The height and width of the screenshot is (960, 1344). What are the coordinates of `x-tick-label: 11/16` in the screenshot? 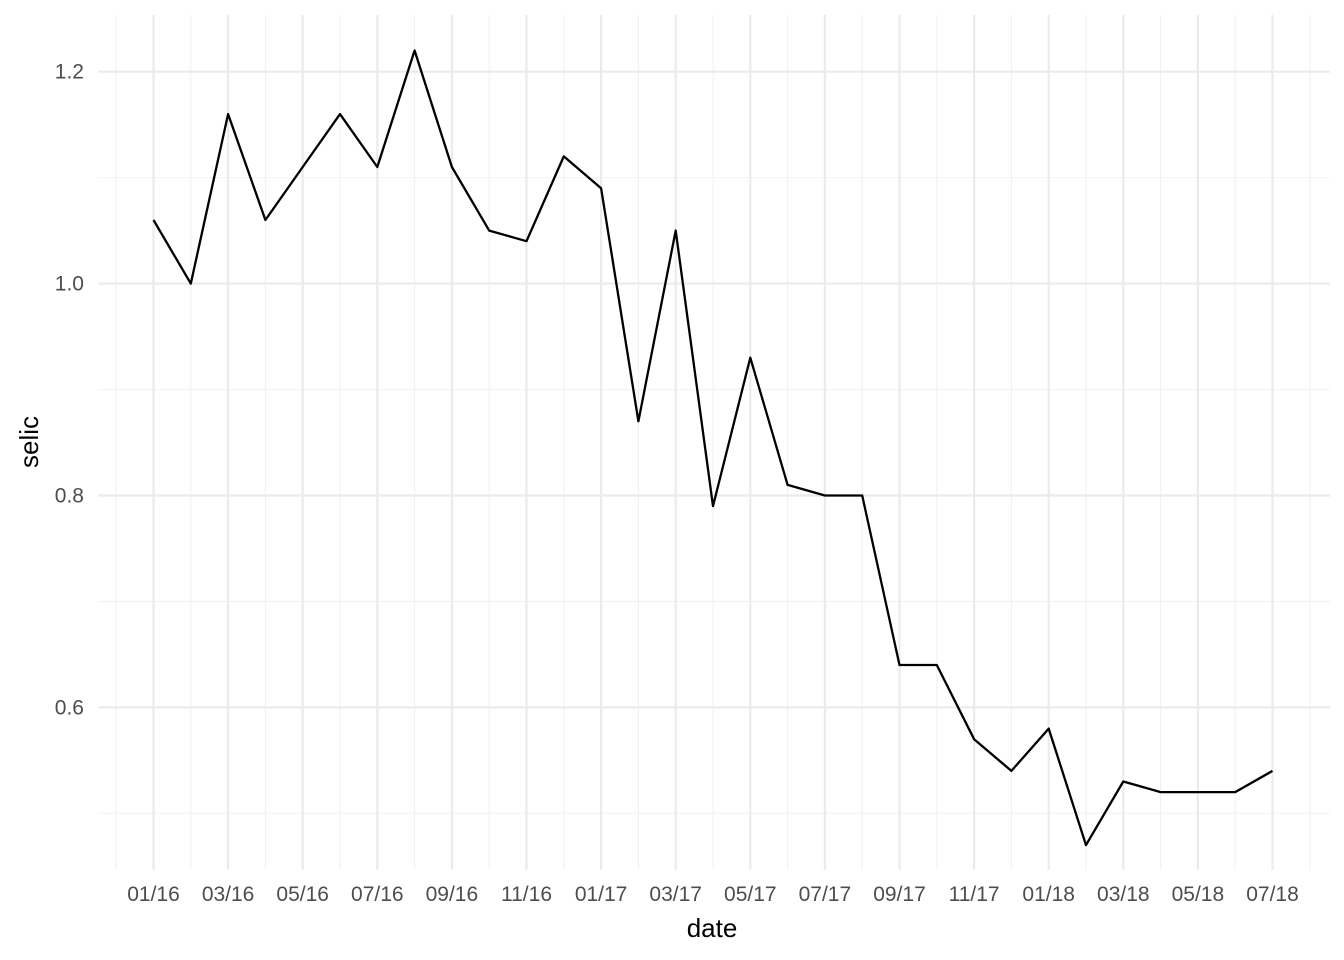 It's located at (526, 894).